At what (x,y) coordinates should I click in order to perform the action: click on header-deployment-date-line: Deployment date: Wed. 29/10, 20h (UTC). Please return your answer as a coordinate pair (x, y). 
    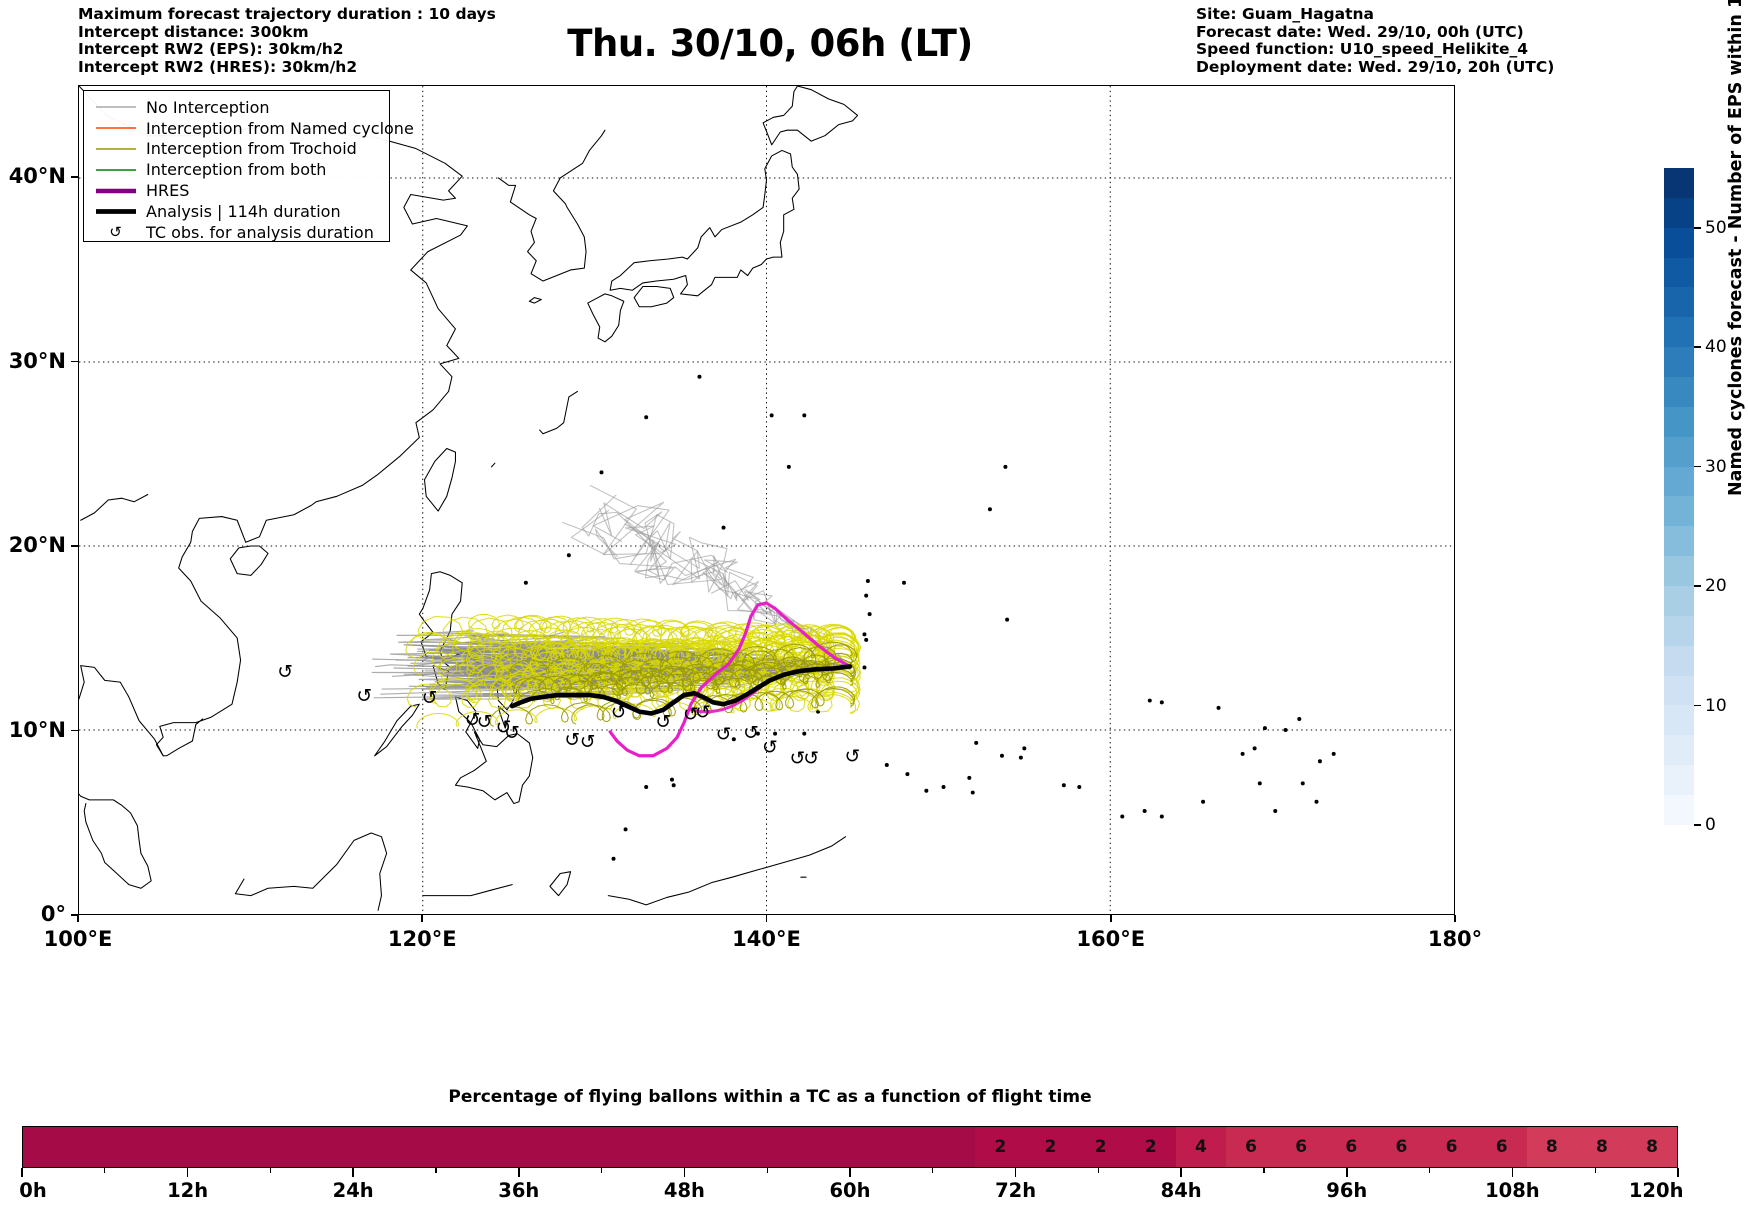
    Looking at the image, I should click on (1375, 66).